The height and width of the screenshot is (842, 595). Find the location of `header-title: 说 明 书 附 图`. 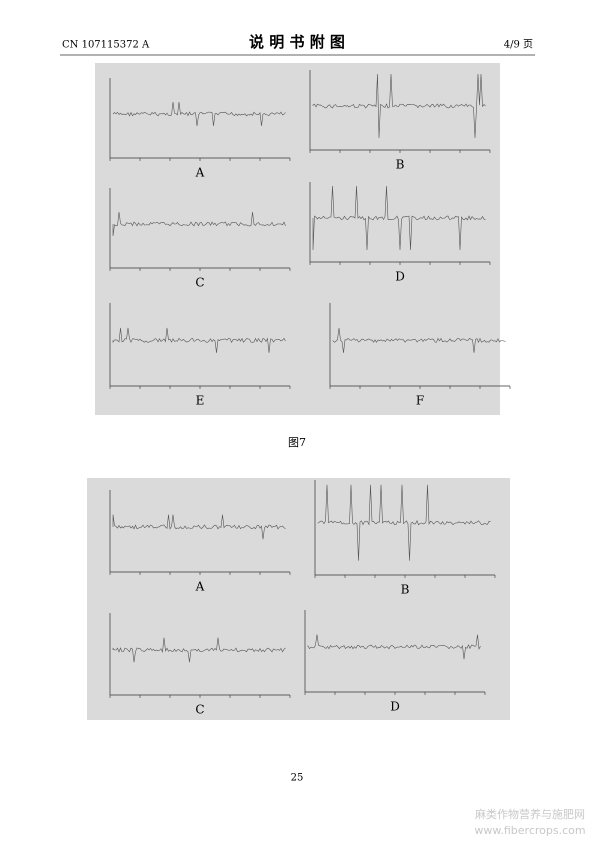

header-title: 说 明 书 附 图 is located at coordinates (297, 42).